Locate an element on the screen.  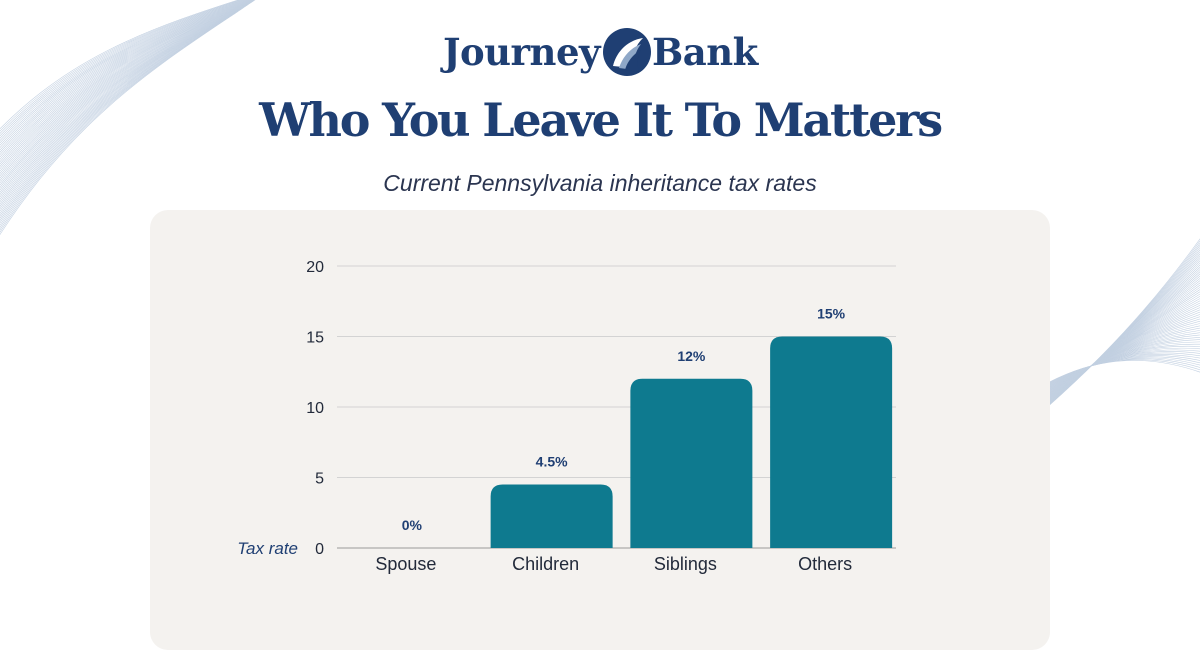
brand-name-right: Bank is located at coordinates (705, 52).